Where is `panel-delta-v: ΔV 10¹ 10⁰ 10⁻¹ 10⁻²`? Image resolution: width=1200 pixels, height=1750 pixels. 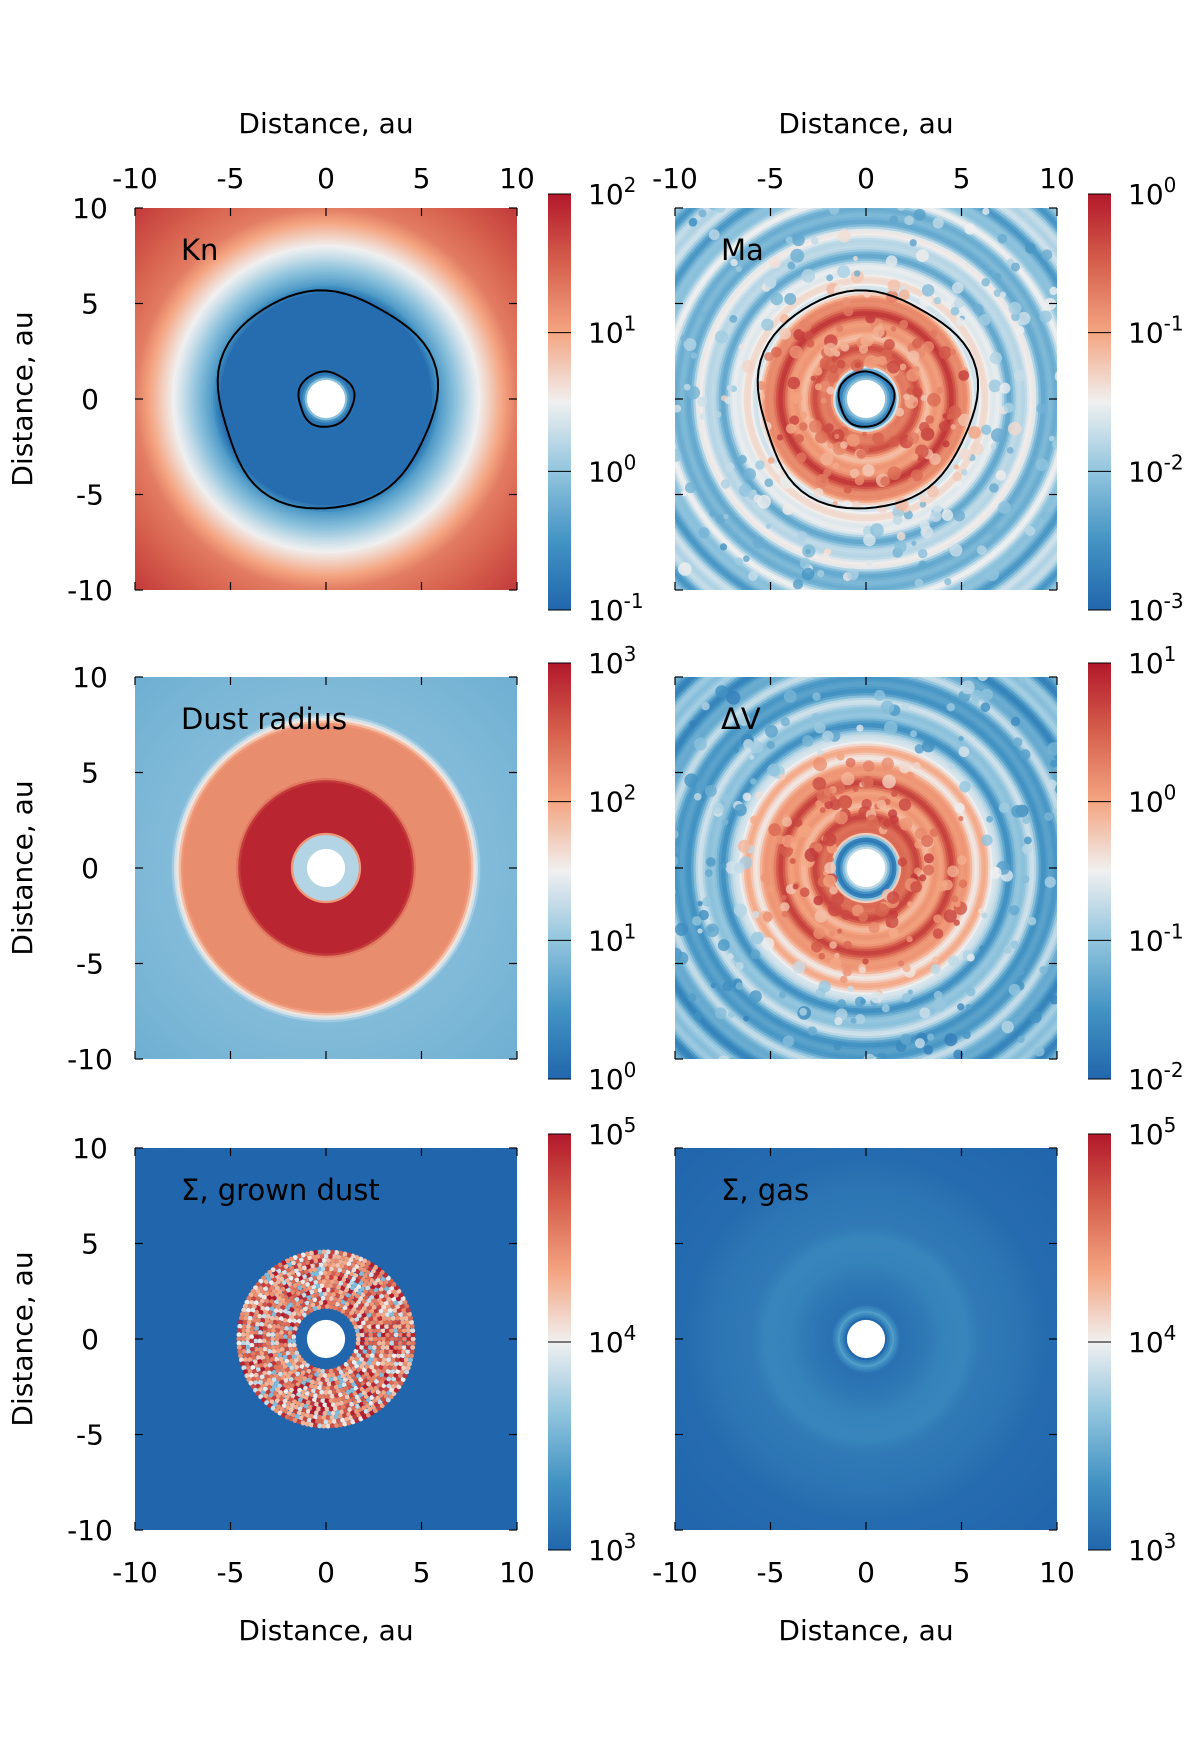
panel-delta-v: ΔV 10¹ 10⁰ 10⁻¹ 10⁻² is located at coordinates (929, 869).